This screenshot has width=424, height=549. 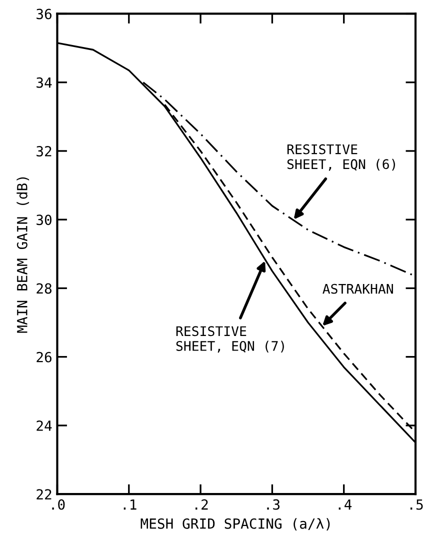 What do you see at coordinates (58, 504) in the screenshot?
I see `x-tick-label: .0` at bounding box center [58, 504].